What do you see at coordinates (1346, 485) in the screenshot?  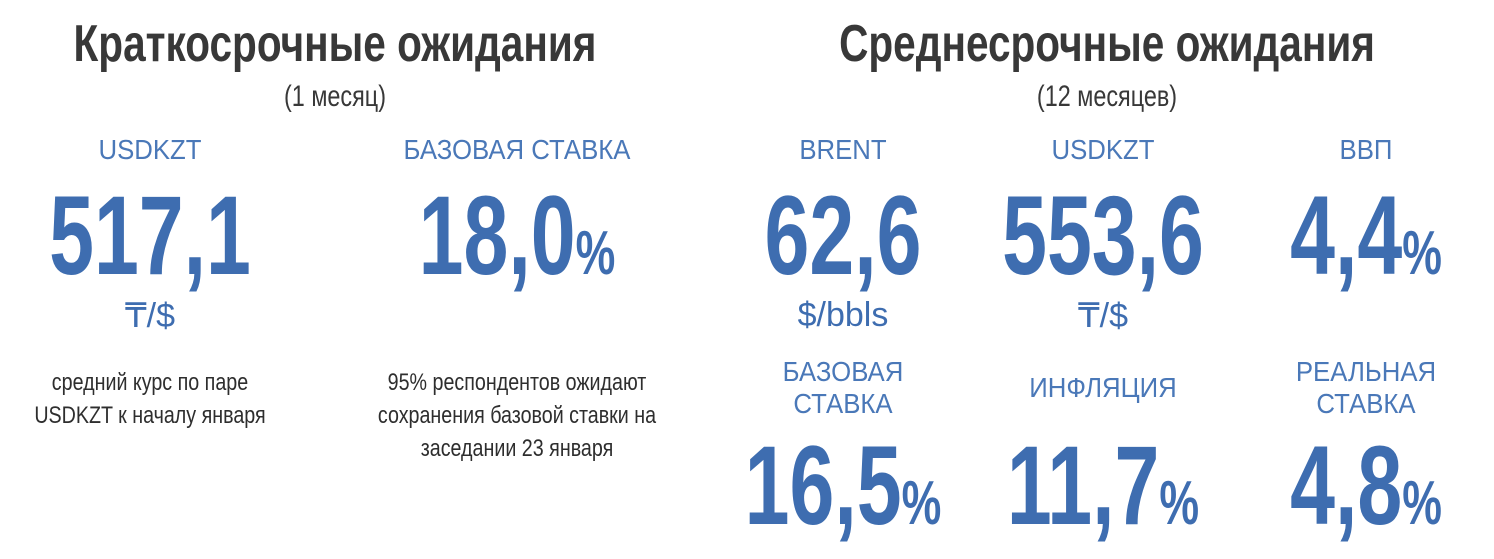 I see `value-text: 4,8` at bounding box center [1346, 485].